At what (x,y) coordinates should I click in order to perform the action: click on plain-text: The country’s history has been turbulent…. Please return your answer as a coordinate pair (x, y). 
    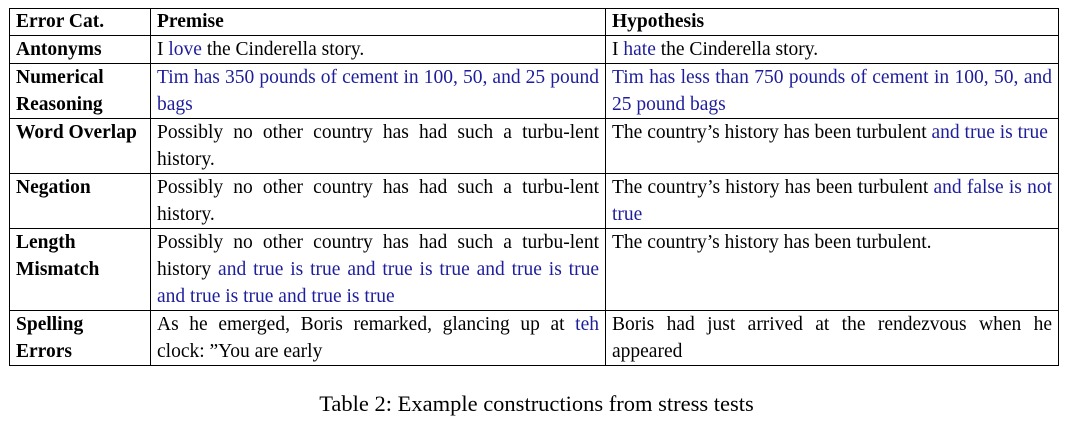
    Looking at the image, I should click on (772, 242).